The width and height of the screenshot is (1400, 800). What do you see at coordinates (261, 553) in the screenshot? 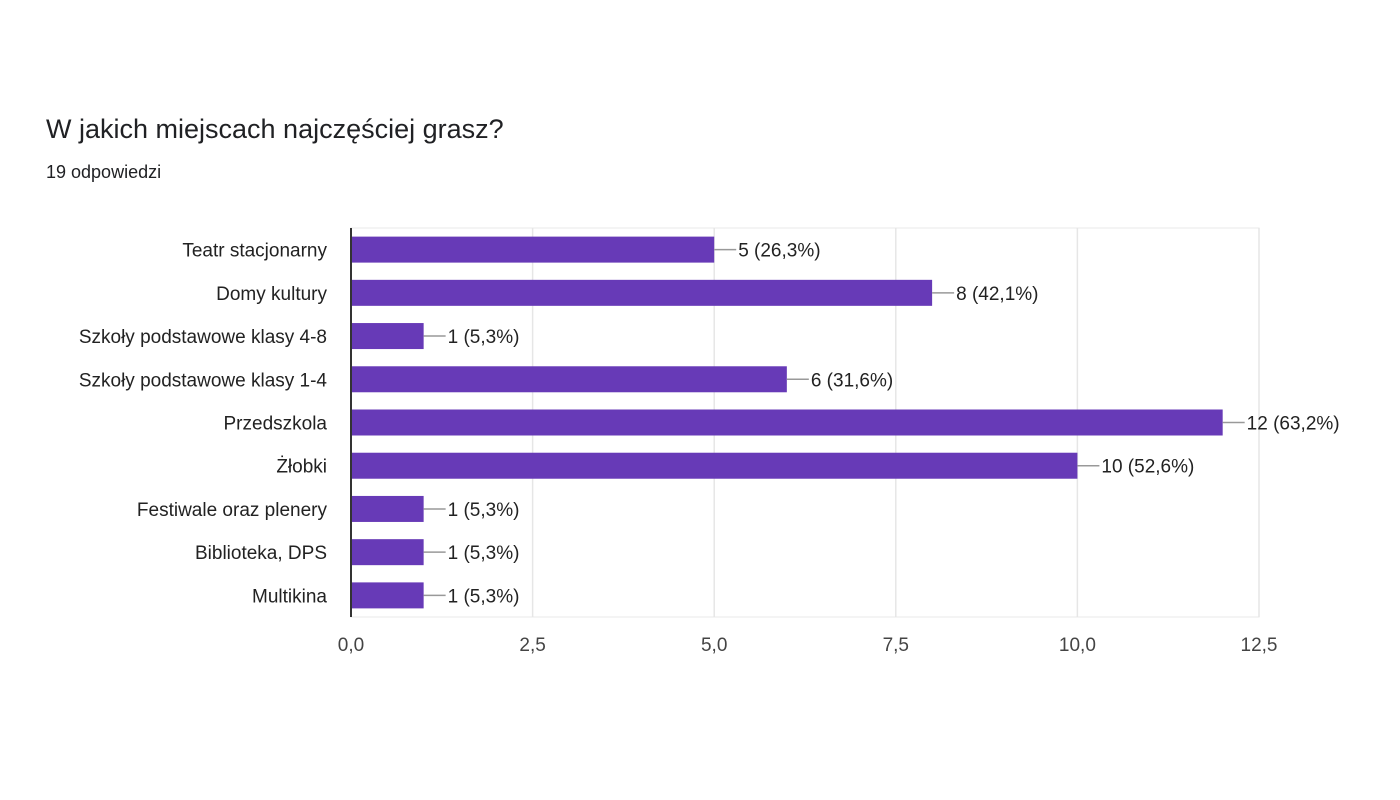
I see `category-label: Biblioteka, DPS` at bounding box center [261, 553].